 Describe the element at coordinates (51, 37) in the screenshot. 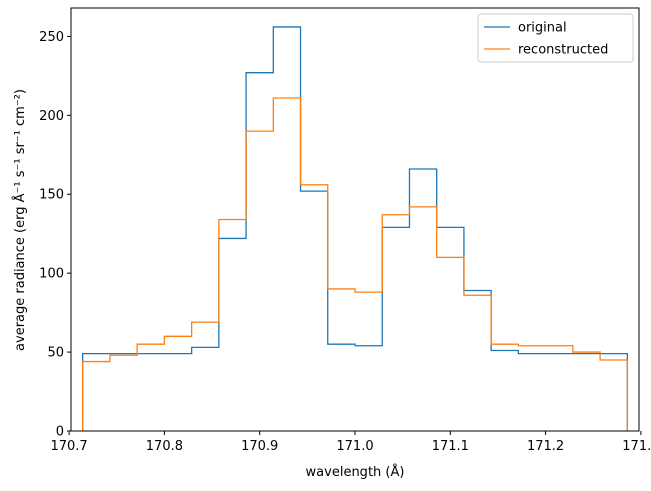

I see `y-tick-label: 250` at that location.